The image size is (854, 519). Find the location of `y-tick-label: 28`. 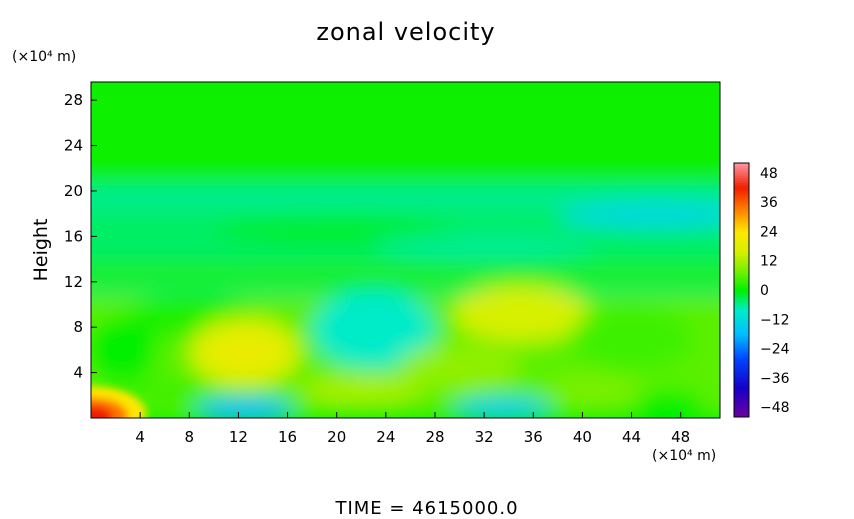

y-tick-label: 28 is located at coordinates (73, 100).